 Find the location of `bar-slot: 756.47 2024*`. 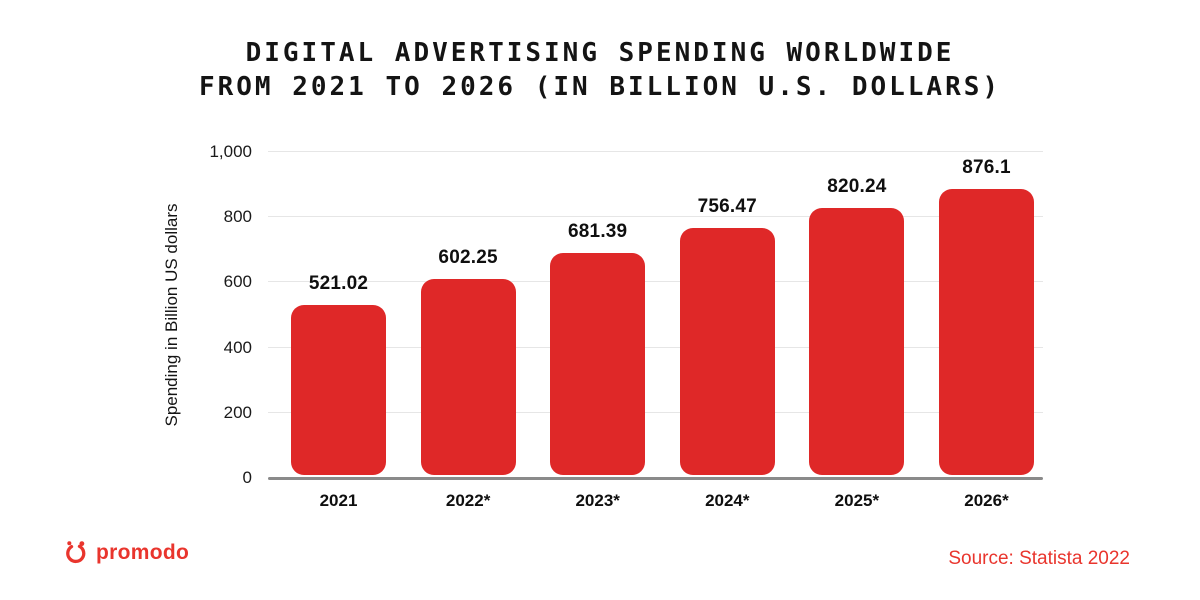

bar-slot: 756.47 2024* is located at coordinates (727, 331).